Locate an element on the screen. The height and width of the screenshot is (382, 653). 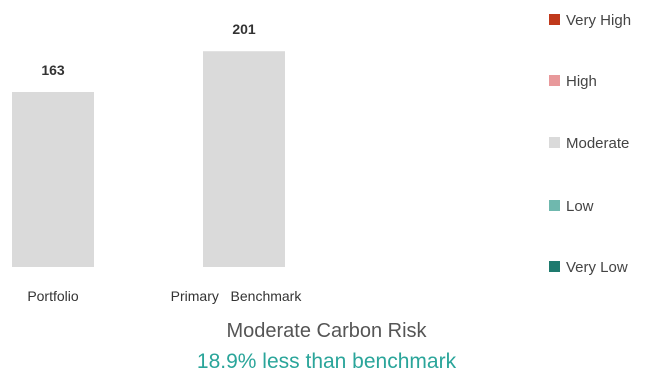
bar-value-label-0: 163 is located at coordinates (53, 70).